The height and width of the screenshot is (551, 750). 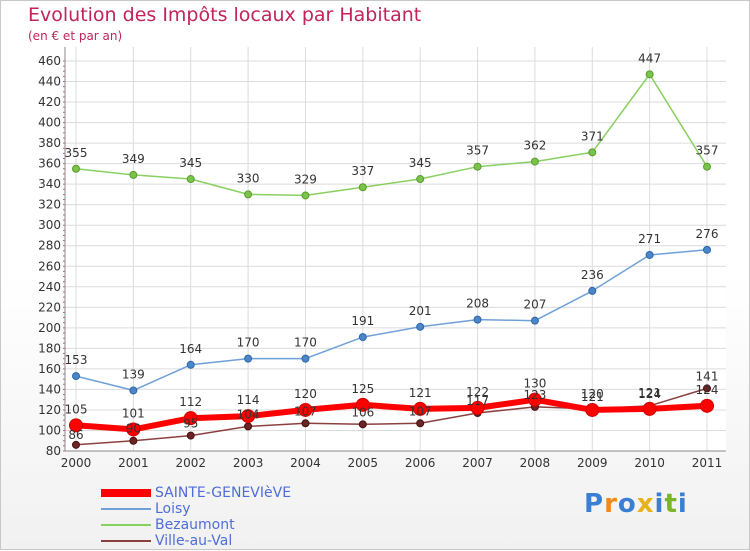 What do you see at coordinates (49, 307) in the screenshot?
I see `y-tick-label: 220` at bounding box center [49, 307].